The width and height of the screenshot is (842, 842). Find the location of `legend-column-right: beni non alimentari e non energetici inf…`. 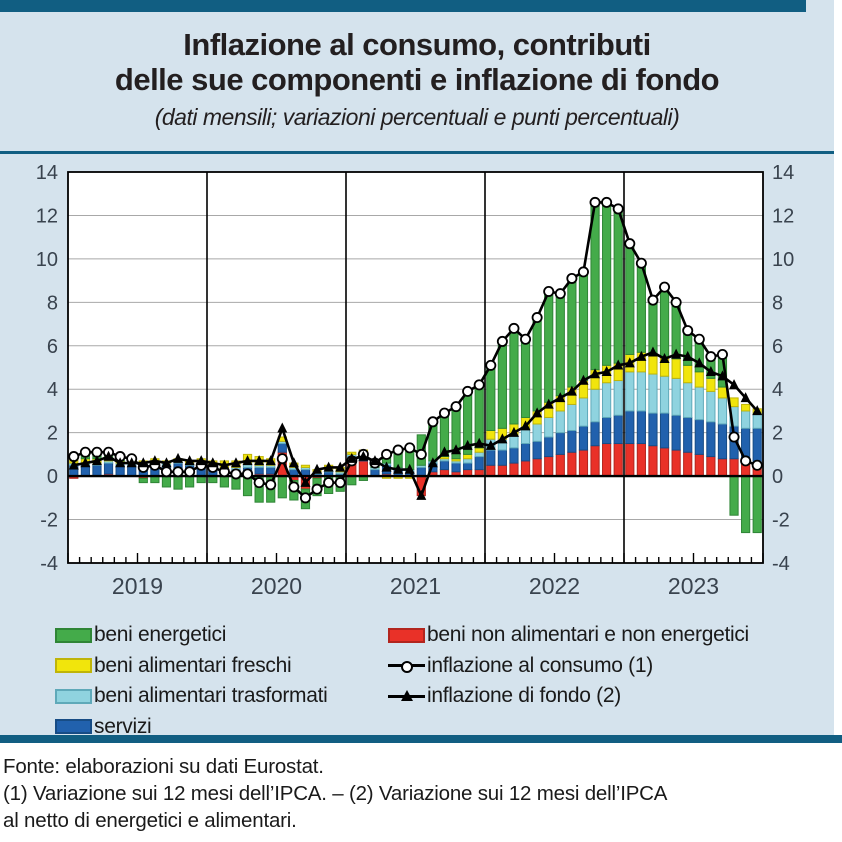

legend-column-right: beni non alimentari e non energetici inf… is located at coordinates (568, 666).